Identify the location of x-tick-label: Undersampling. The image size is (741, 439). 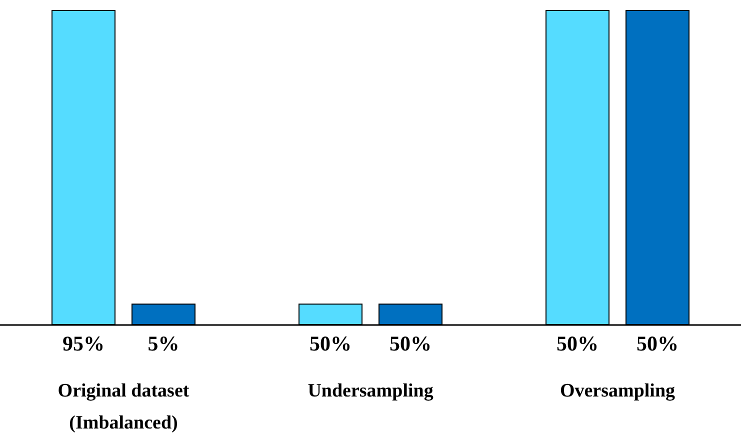
(371, 391).